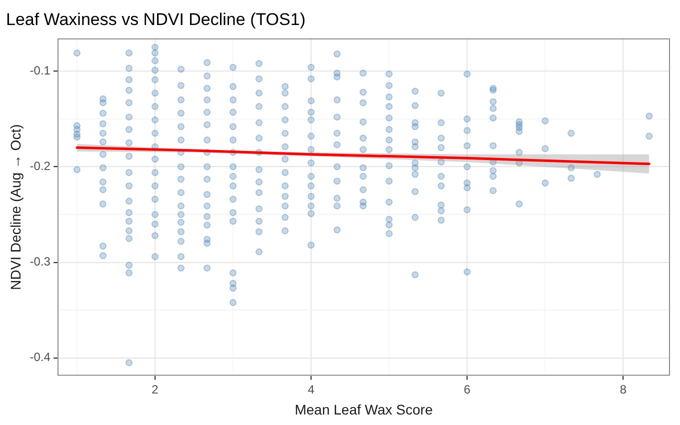  Describe the element at coordinates (156, 19) in the screenshot. I see `chart-title: Leaf Waxiness vs NDVI Decline (TOS1)` at that location.